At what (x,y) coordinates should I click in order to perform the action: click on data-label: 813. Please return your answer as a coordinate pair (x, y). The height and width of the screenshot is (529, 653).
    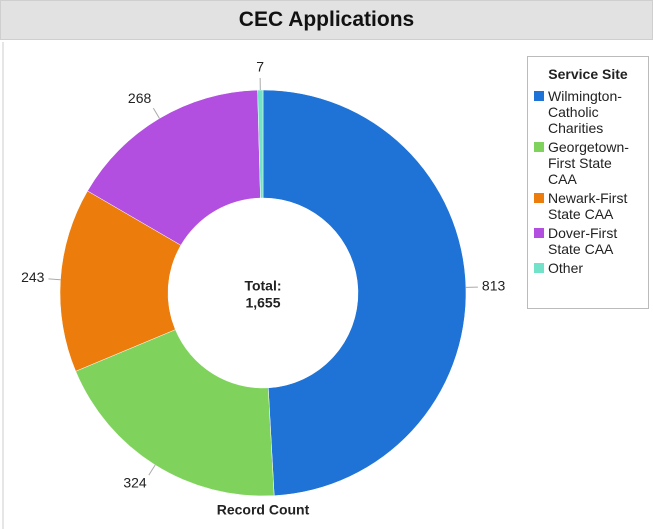
    Looking at the image, I should click on (494, 286).